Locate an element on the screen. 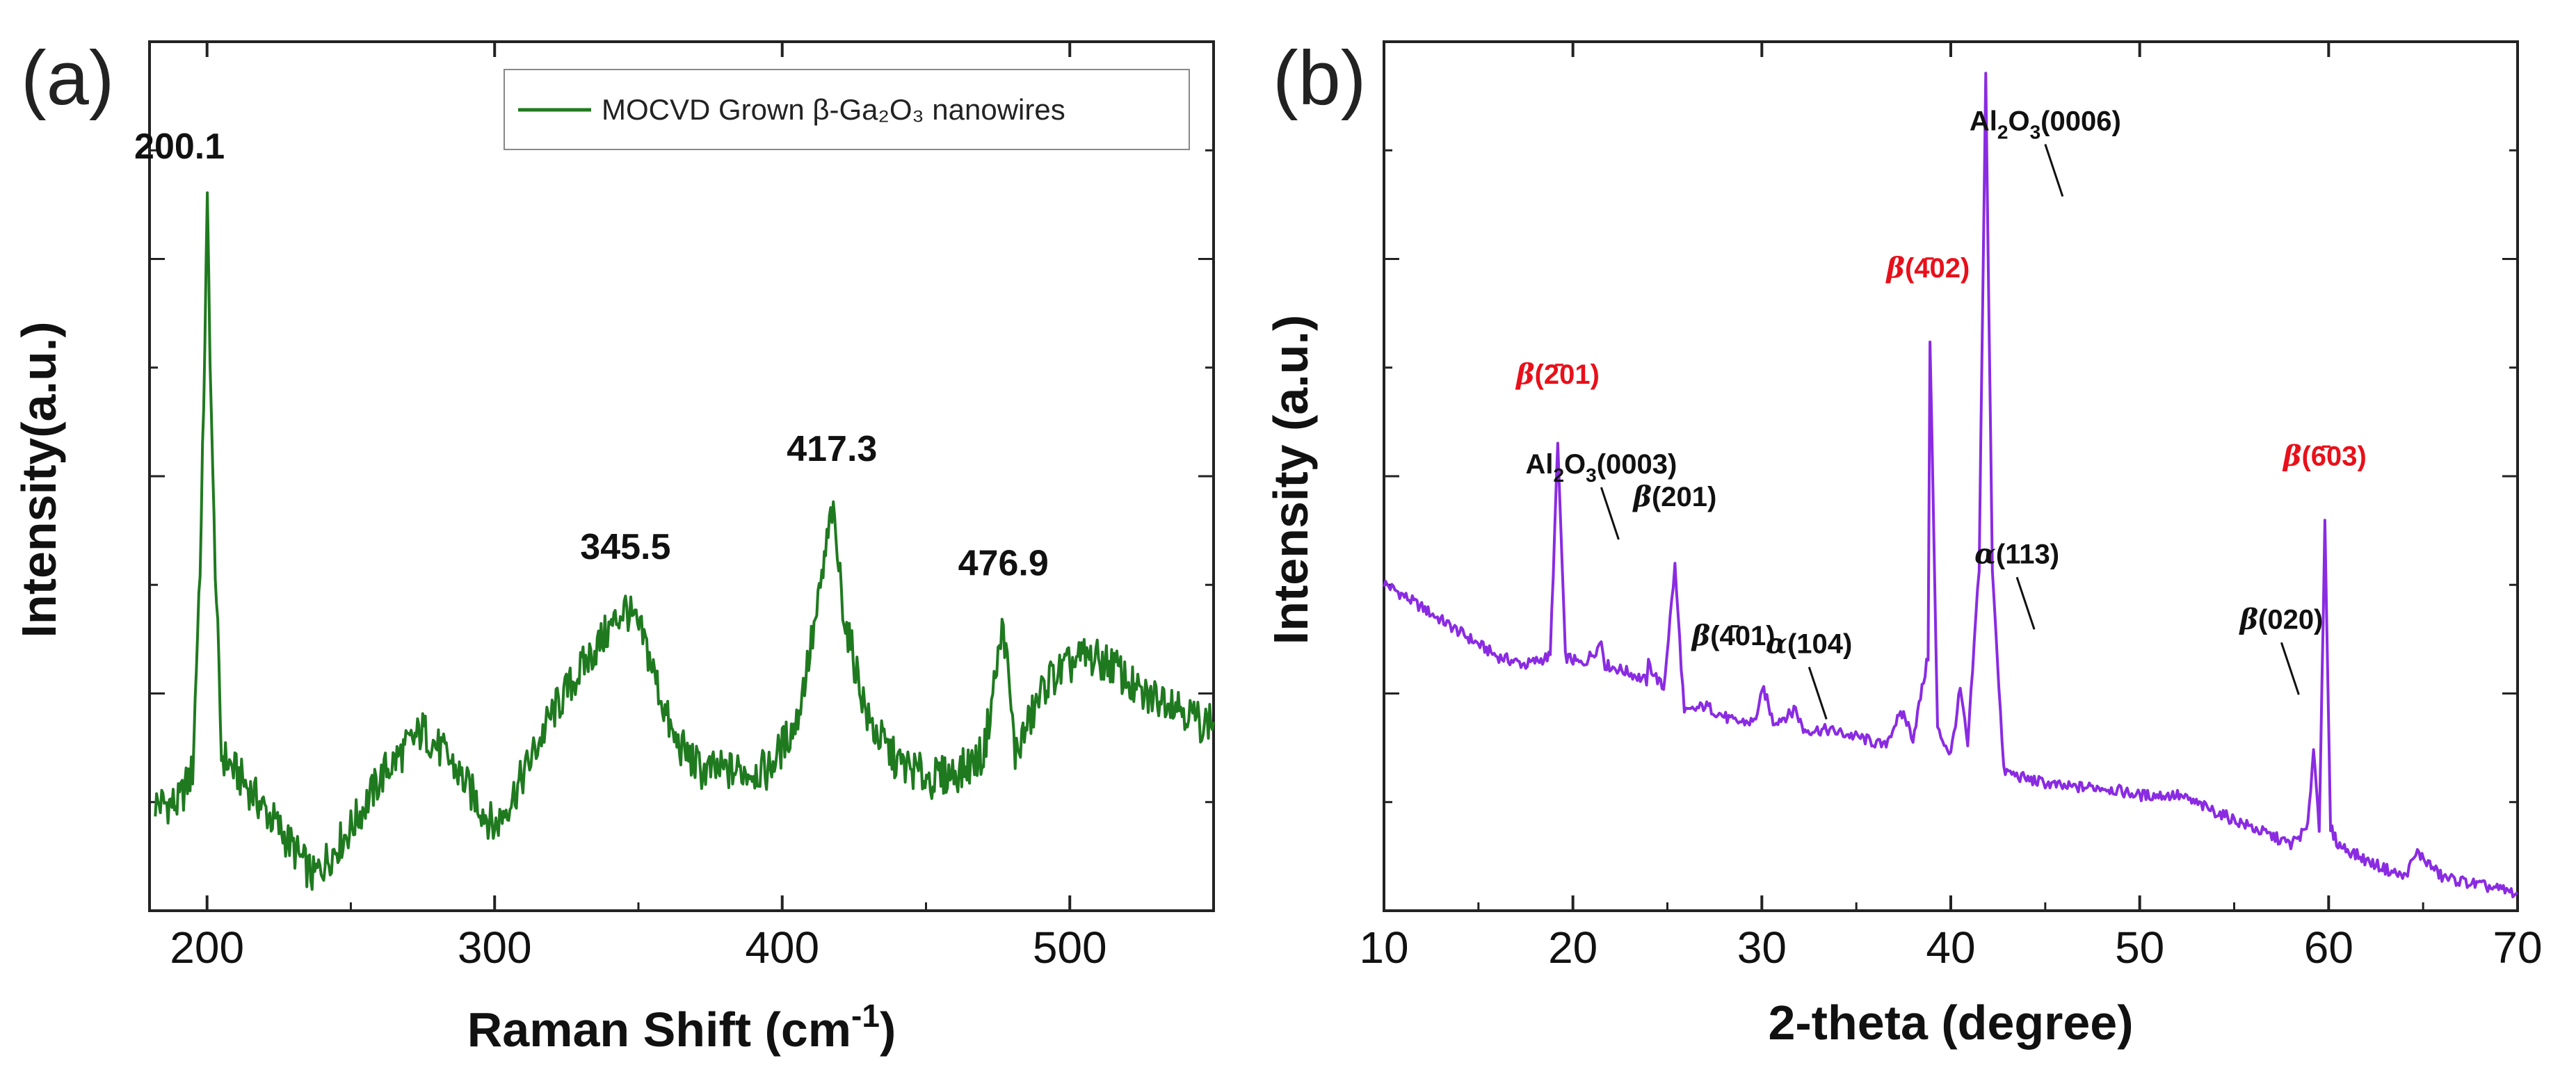 This screenshot has width=2576, height=1088. xrd-peak-annotation: β(6̄03) is located at coordinates (2325, 455).